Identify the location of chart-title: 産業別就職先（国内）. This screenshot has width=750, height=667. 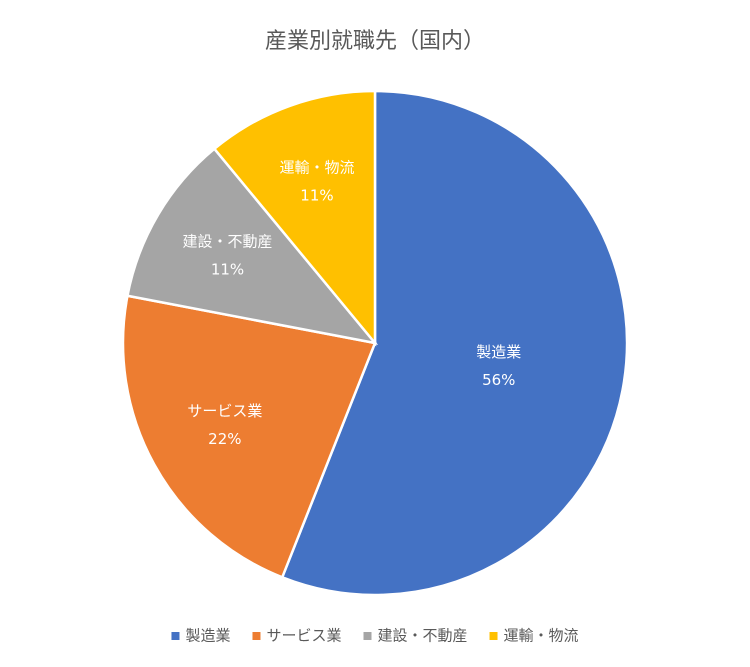
(375, 41).